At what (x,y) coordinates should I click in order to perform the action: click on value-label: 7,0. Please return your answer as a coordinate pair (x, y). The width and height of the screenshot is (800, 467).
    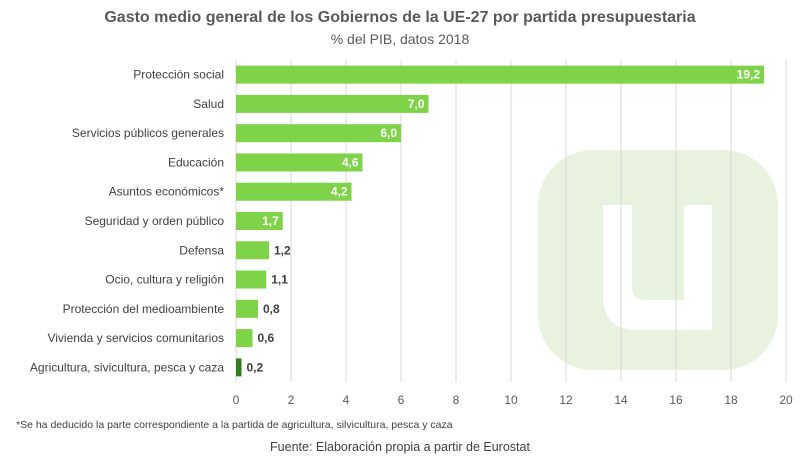
    Looking at the image, I should click on (416, 104).